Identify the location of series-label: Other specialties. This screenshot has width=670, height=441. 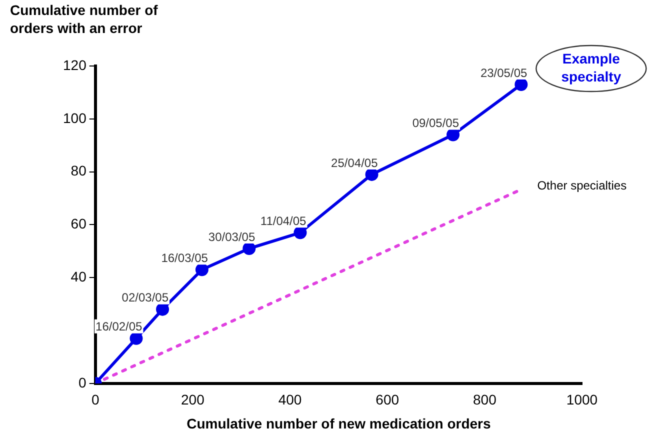
(582, 185).